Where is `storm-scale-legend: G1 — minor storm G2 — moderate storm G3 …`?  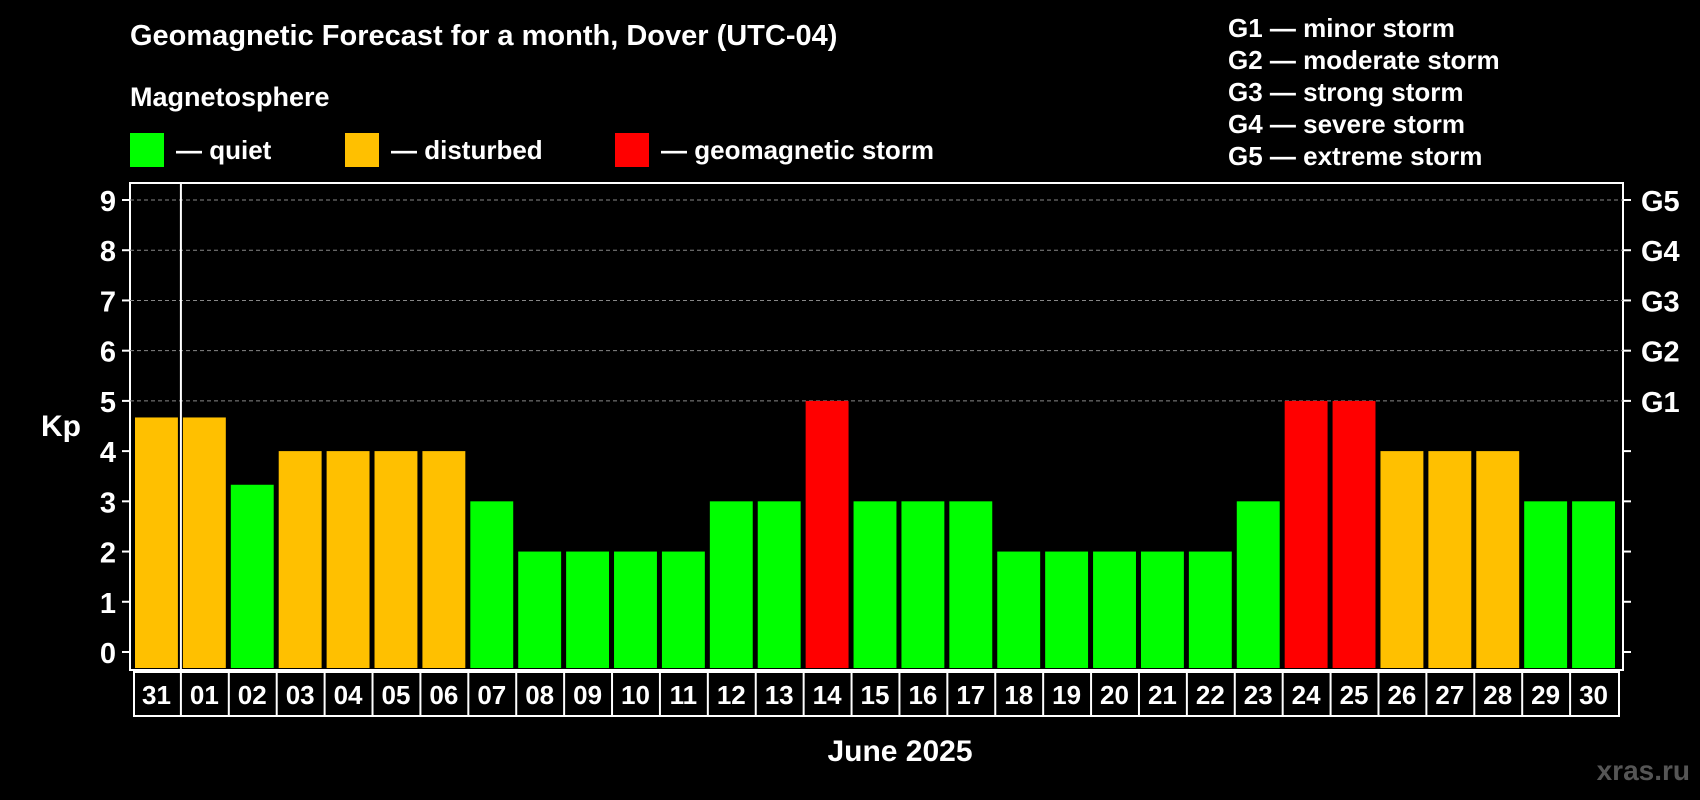
storm-scale-legend: G1 — minor storm G2 — moderate storm G3 … is located at coordinates (1364, 92).